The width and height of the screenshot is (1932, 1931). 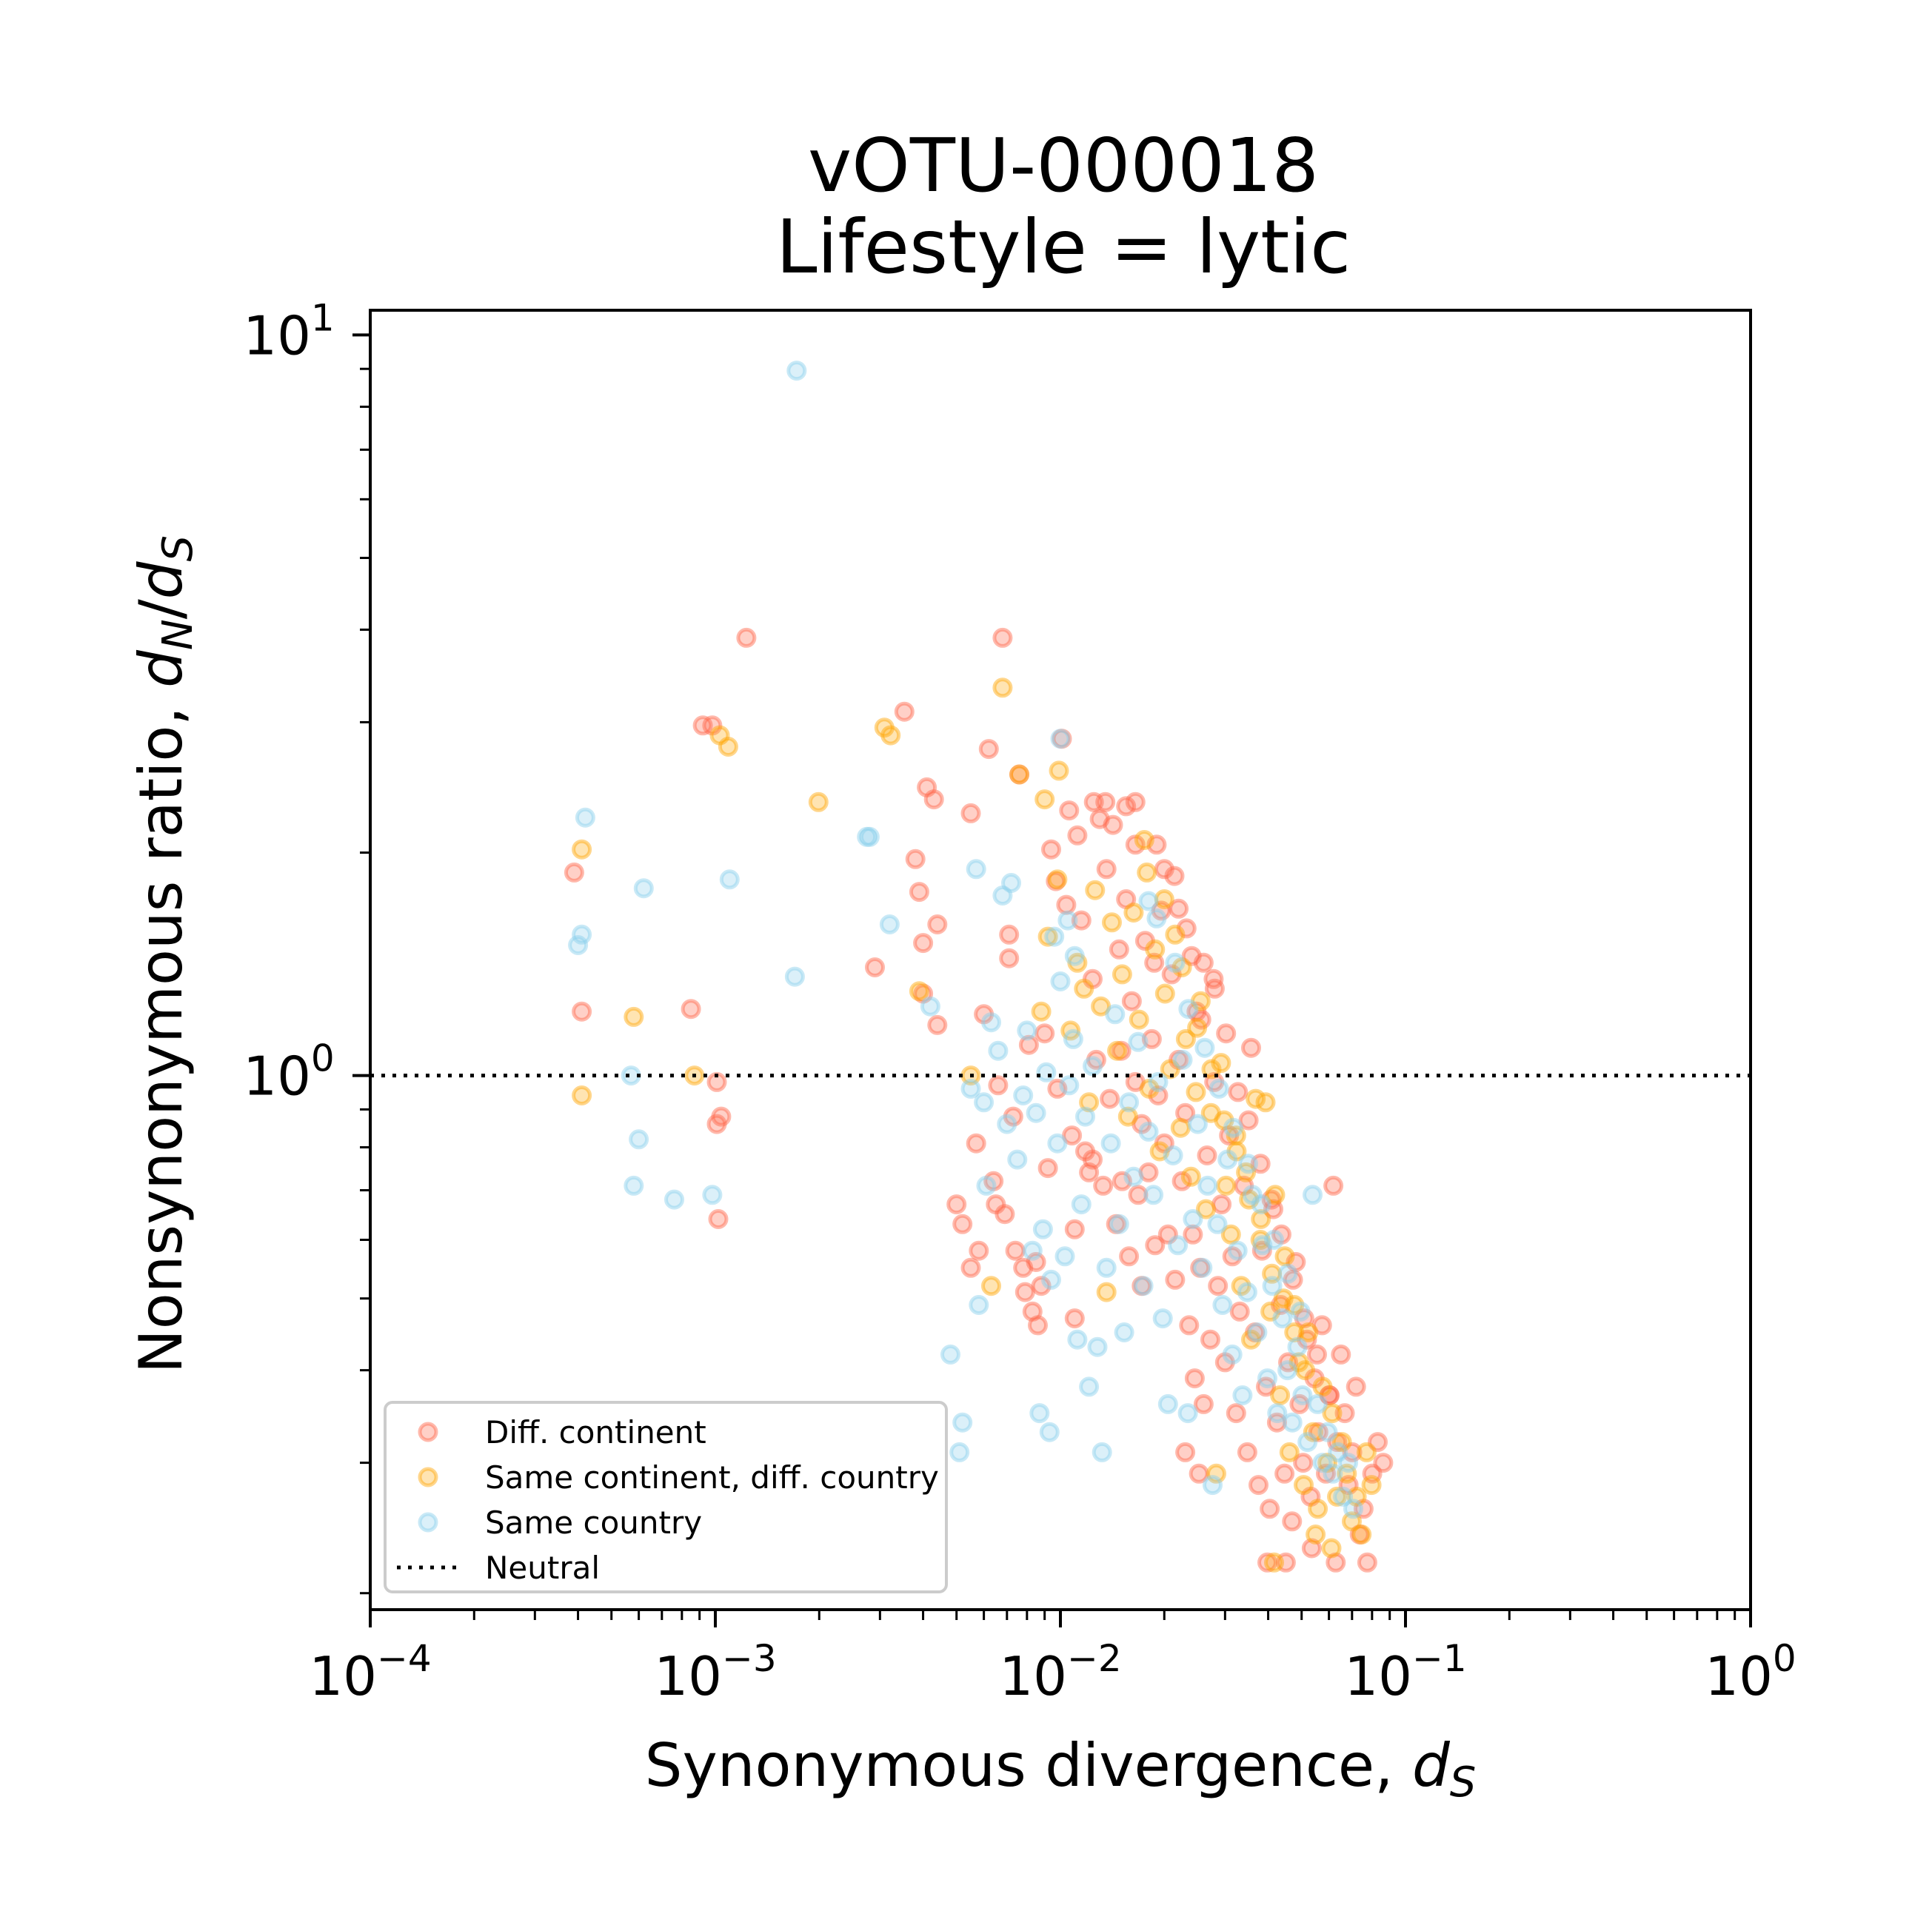 I want to click on y-axis-label-math-s: d, so click(x=161, y=579).